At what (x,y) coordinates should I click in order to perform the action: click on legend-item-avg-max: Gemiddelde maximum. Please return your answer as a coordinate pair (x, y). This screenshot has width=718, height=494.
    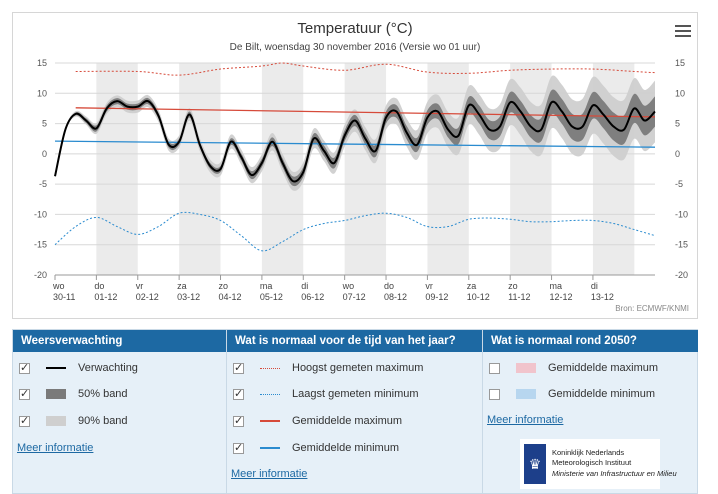
    Looking at the image, I should click on (317, 421).